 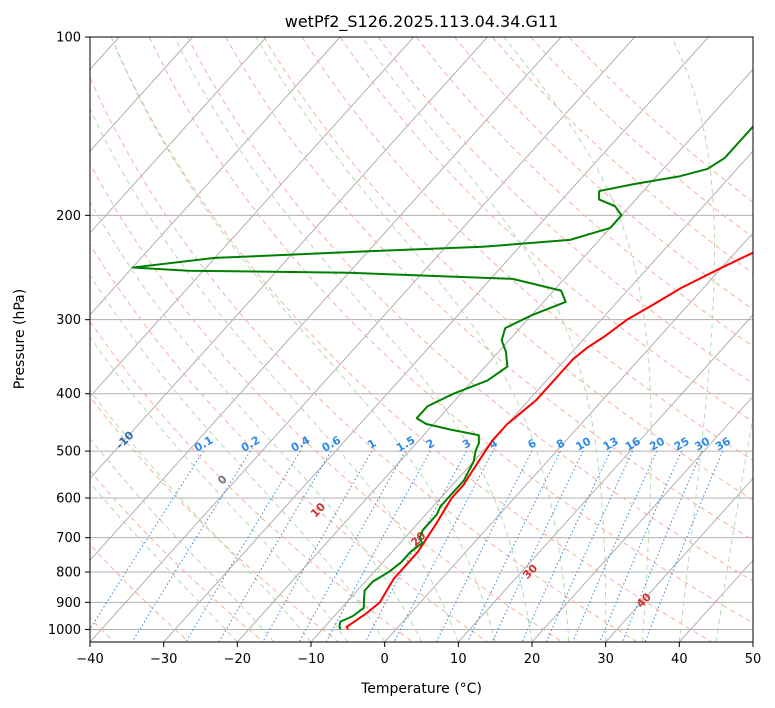 What do you see at coordinates (385, 659) in the screenshot?
I see `x-tick-label: 0` at bounding box center [385, 659].